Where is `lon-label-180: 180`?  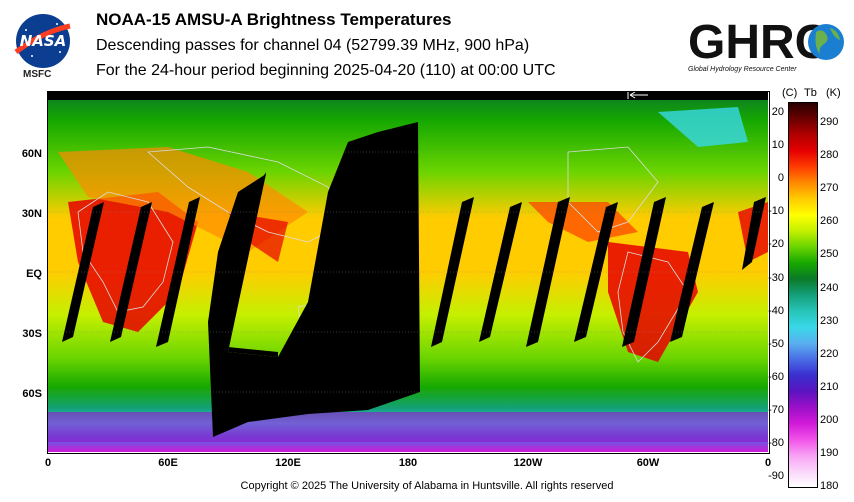
lon-label-180: 180 is located at coordinates (408, 463).